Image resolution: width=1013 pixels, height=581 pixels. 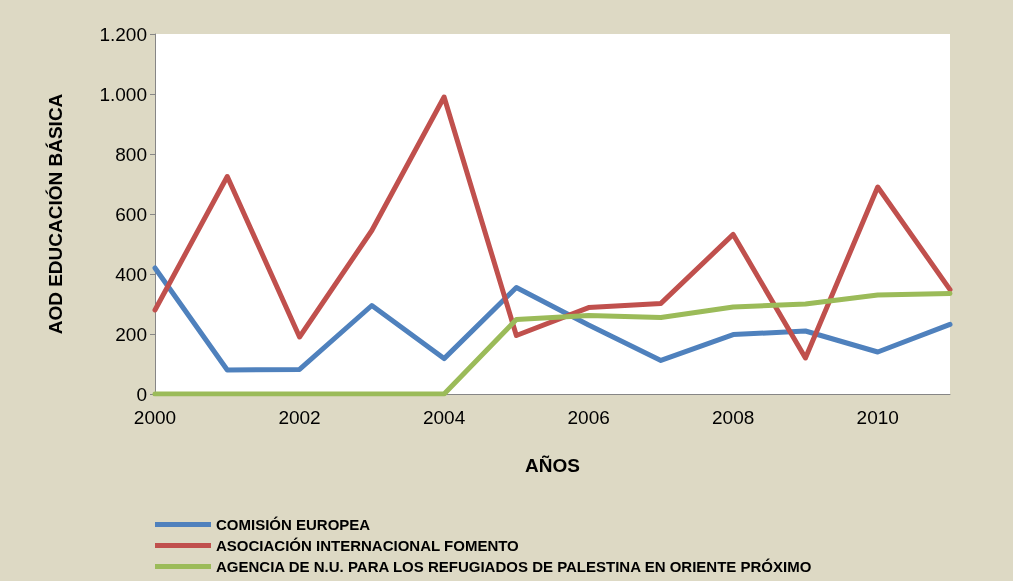 What do you see at coordinates (131, 214) in the screenshot?
I see `y-tick-label: 600` at bounding box center [131, 214].